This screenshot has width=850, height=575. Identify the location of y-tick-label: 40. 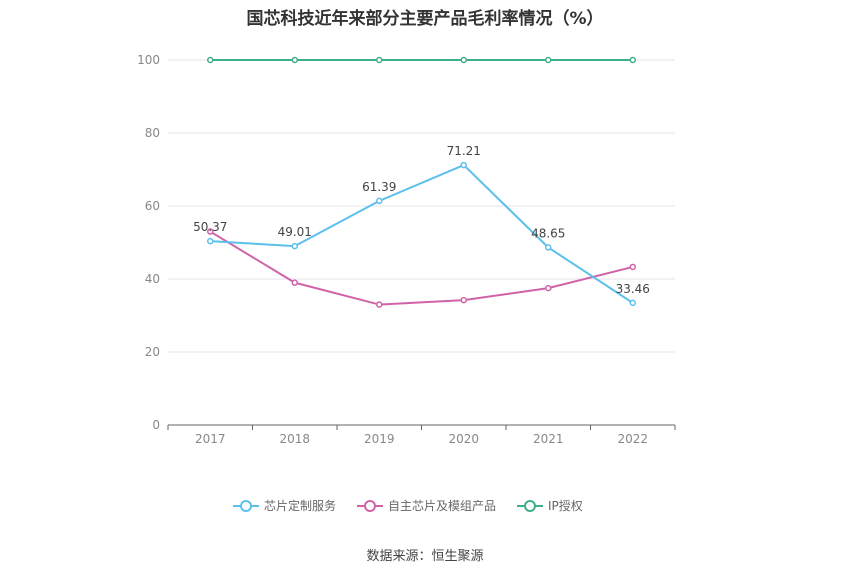
(152, 279).